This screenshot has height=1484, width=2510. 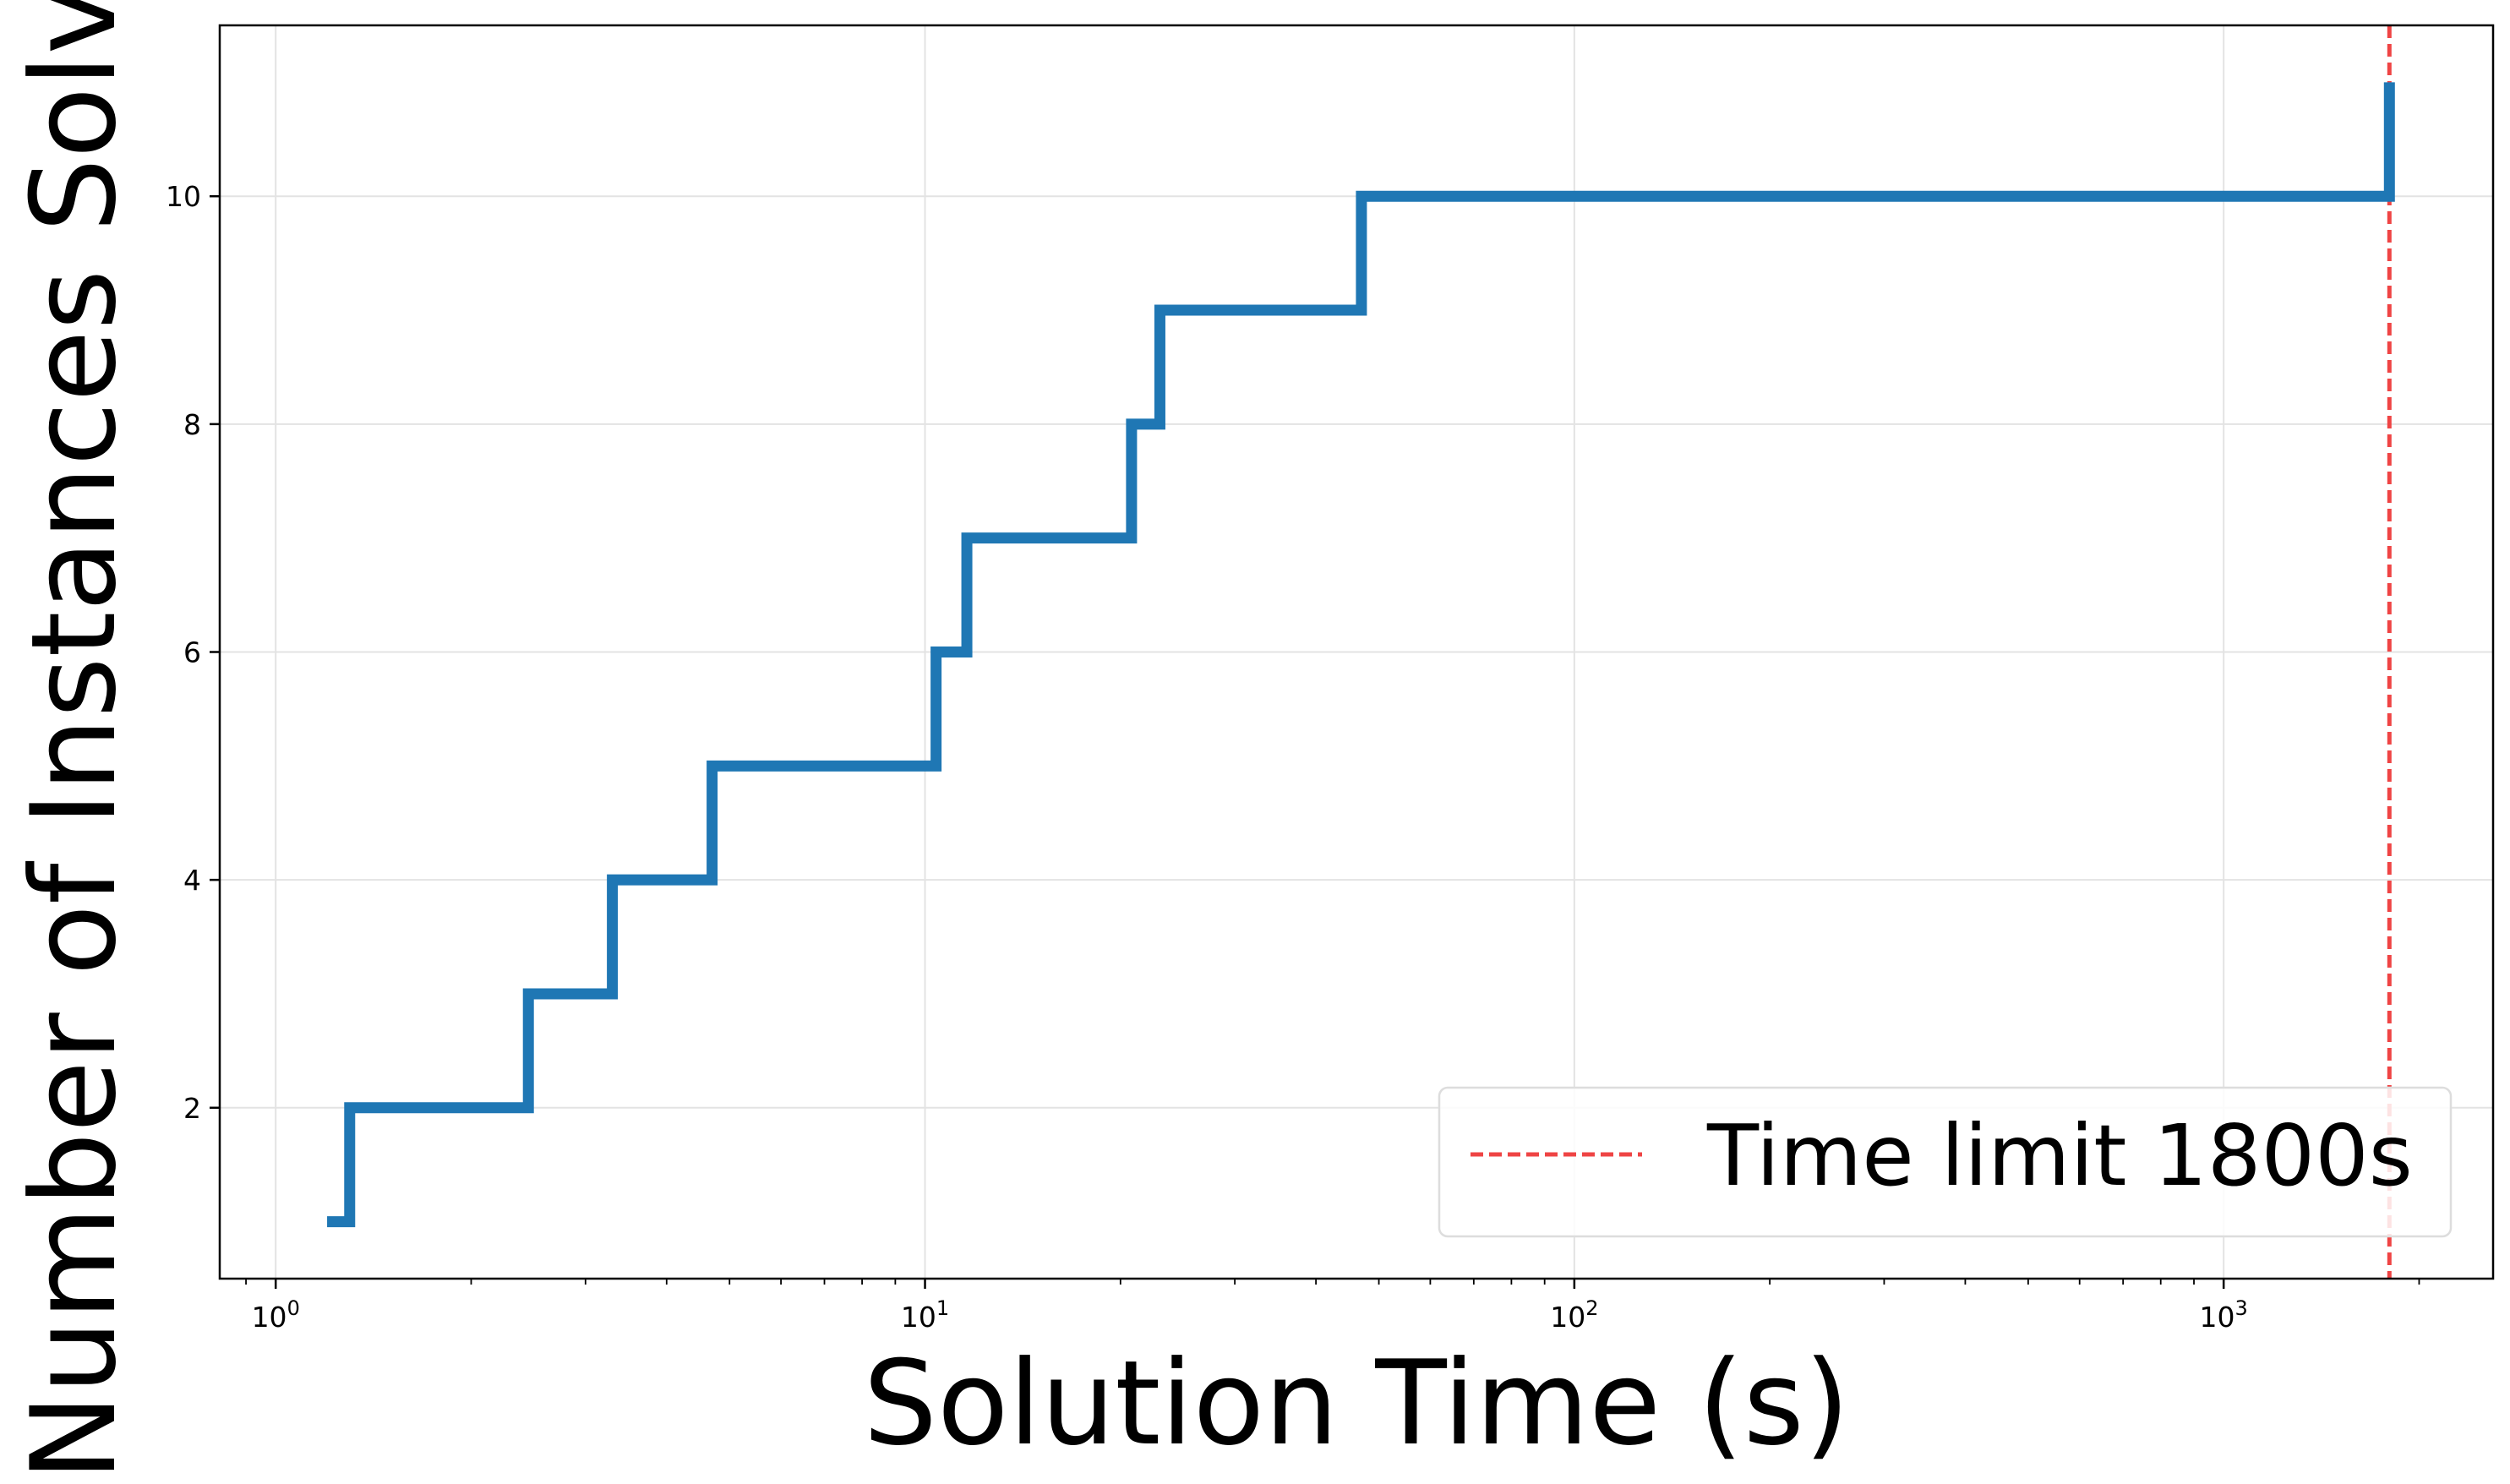 I want to click on legend-box, so click(x=1946, y=1162).